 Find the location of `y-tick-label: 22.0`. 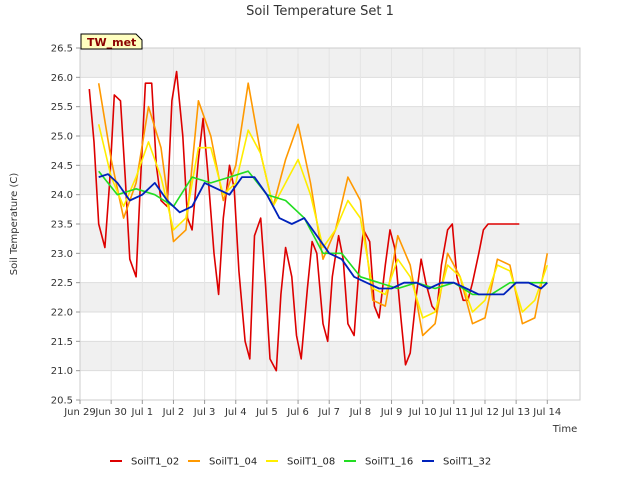

y-tick-label: 22.0 is located at coordinates (62, 313).